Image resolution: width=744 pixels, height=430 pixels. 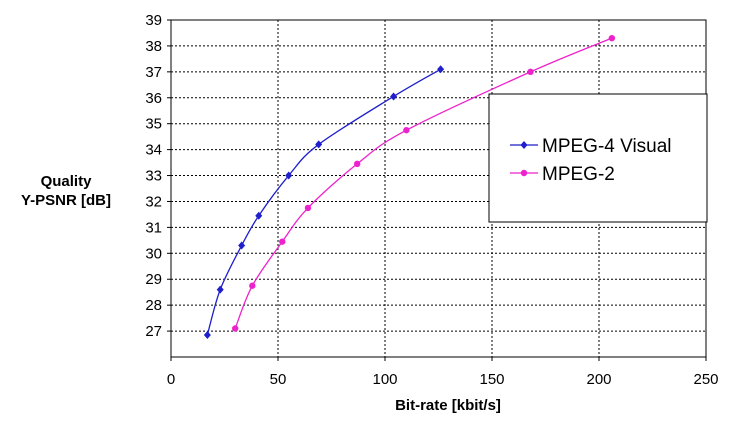 What do you see at coordinates (153, 253) in the screenshot?
I see `y-tick-label: 30` at bounding box center [153, 253].